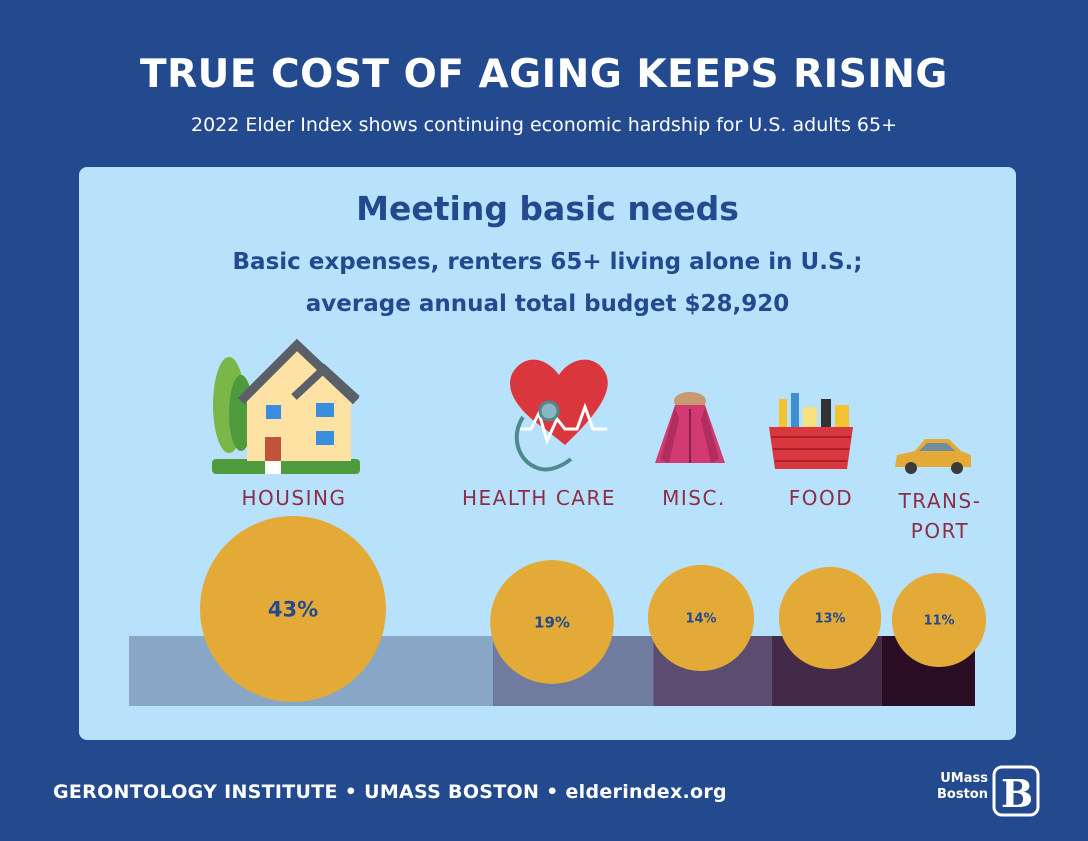 The height and width of the screenshot is (841, 1088). What do you see at coordinates (544, 74) in the screenshot?
I see `page-title: TRUE COST OF AGING KEEPS RISING` at bounding box center [544, 74].